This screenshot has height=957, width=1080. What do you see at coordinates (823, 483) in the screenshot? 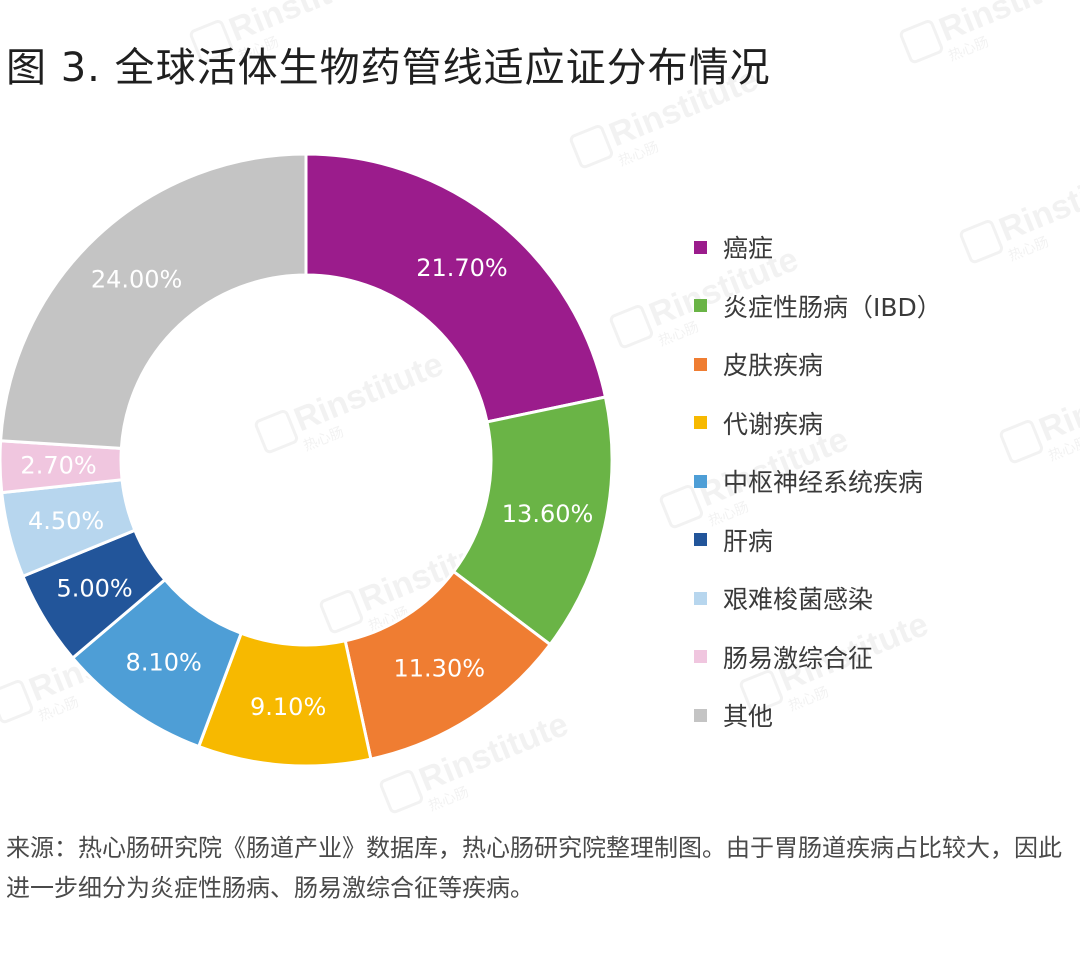
I see `legend-label: 中枢神经系统疾病` at bounding box center [823, 483].